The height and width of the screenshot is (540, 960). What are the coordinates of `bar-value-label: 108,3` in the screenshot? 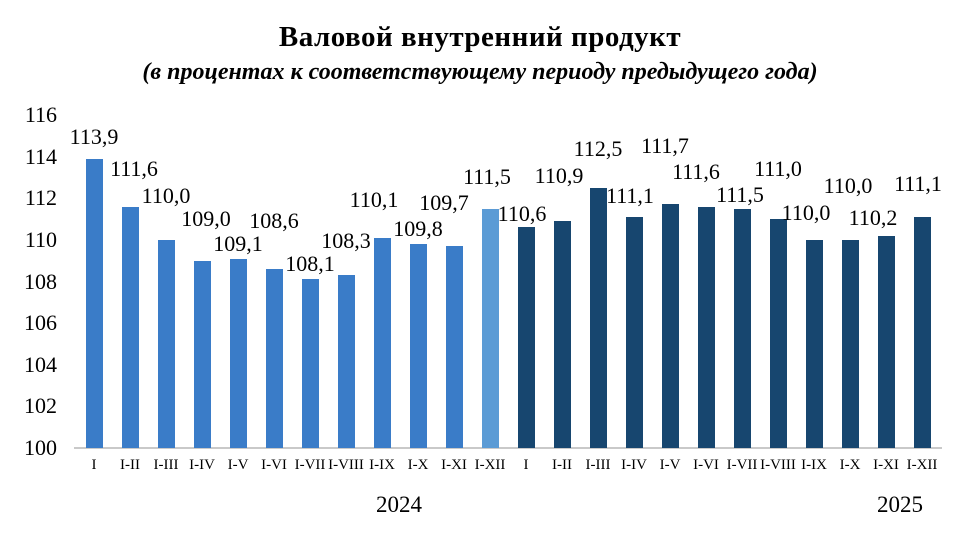 It's located at (346, 241).